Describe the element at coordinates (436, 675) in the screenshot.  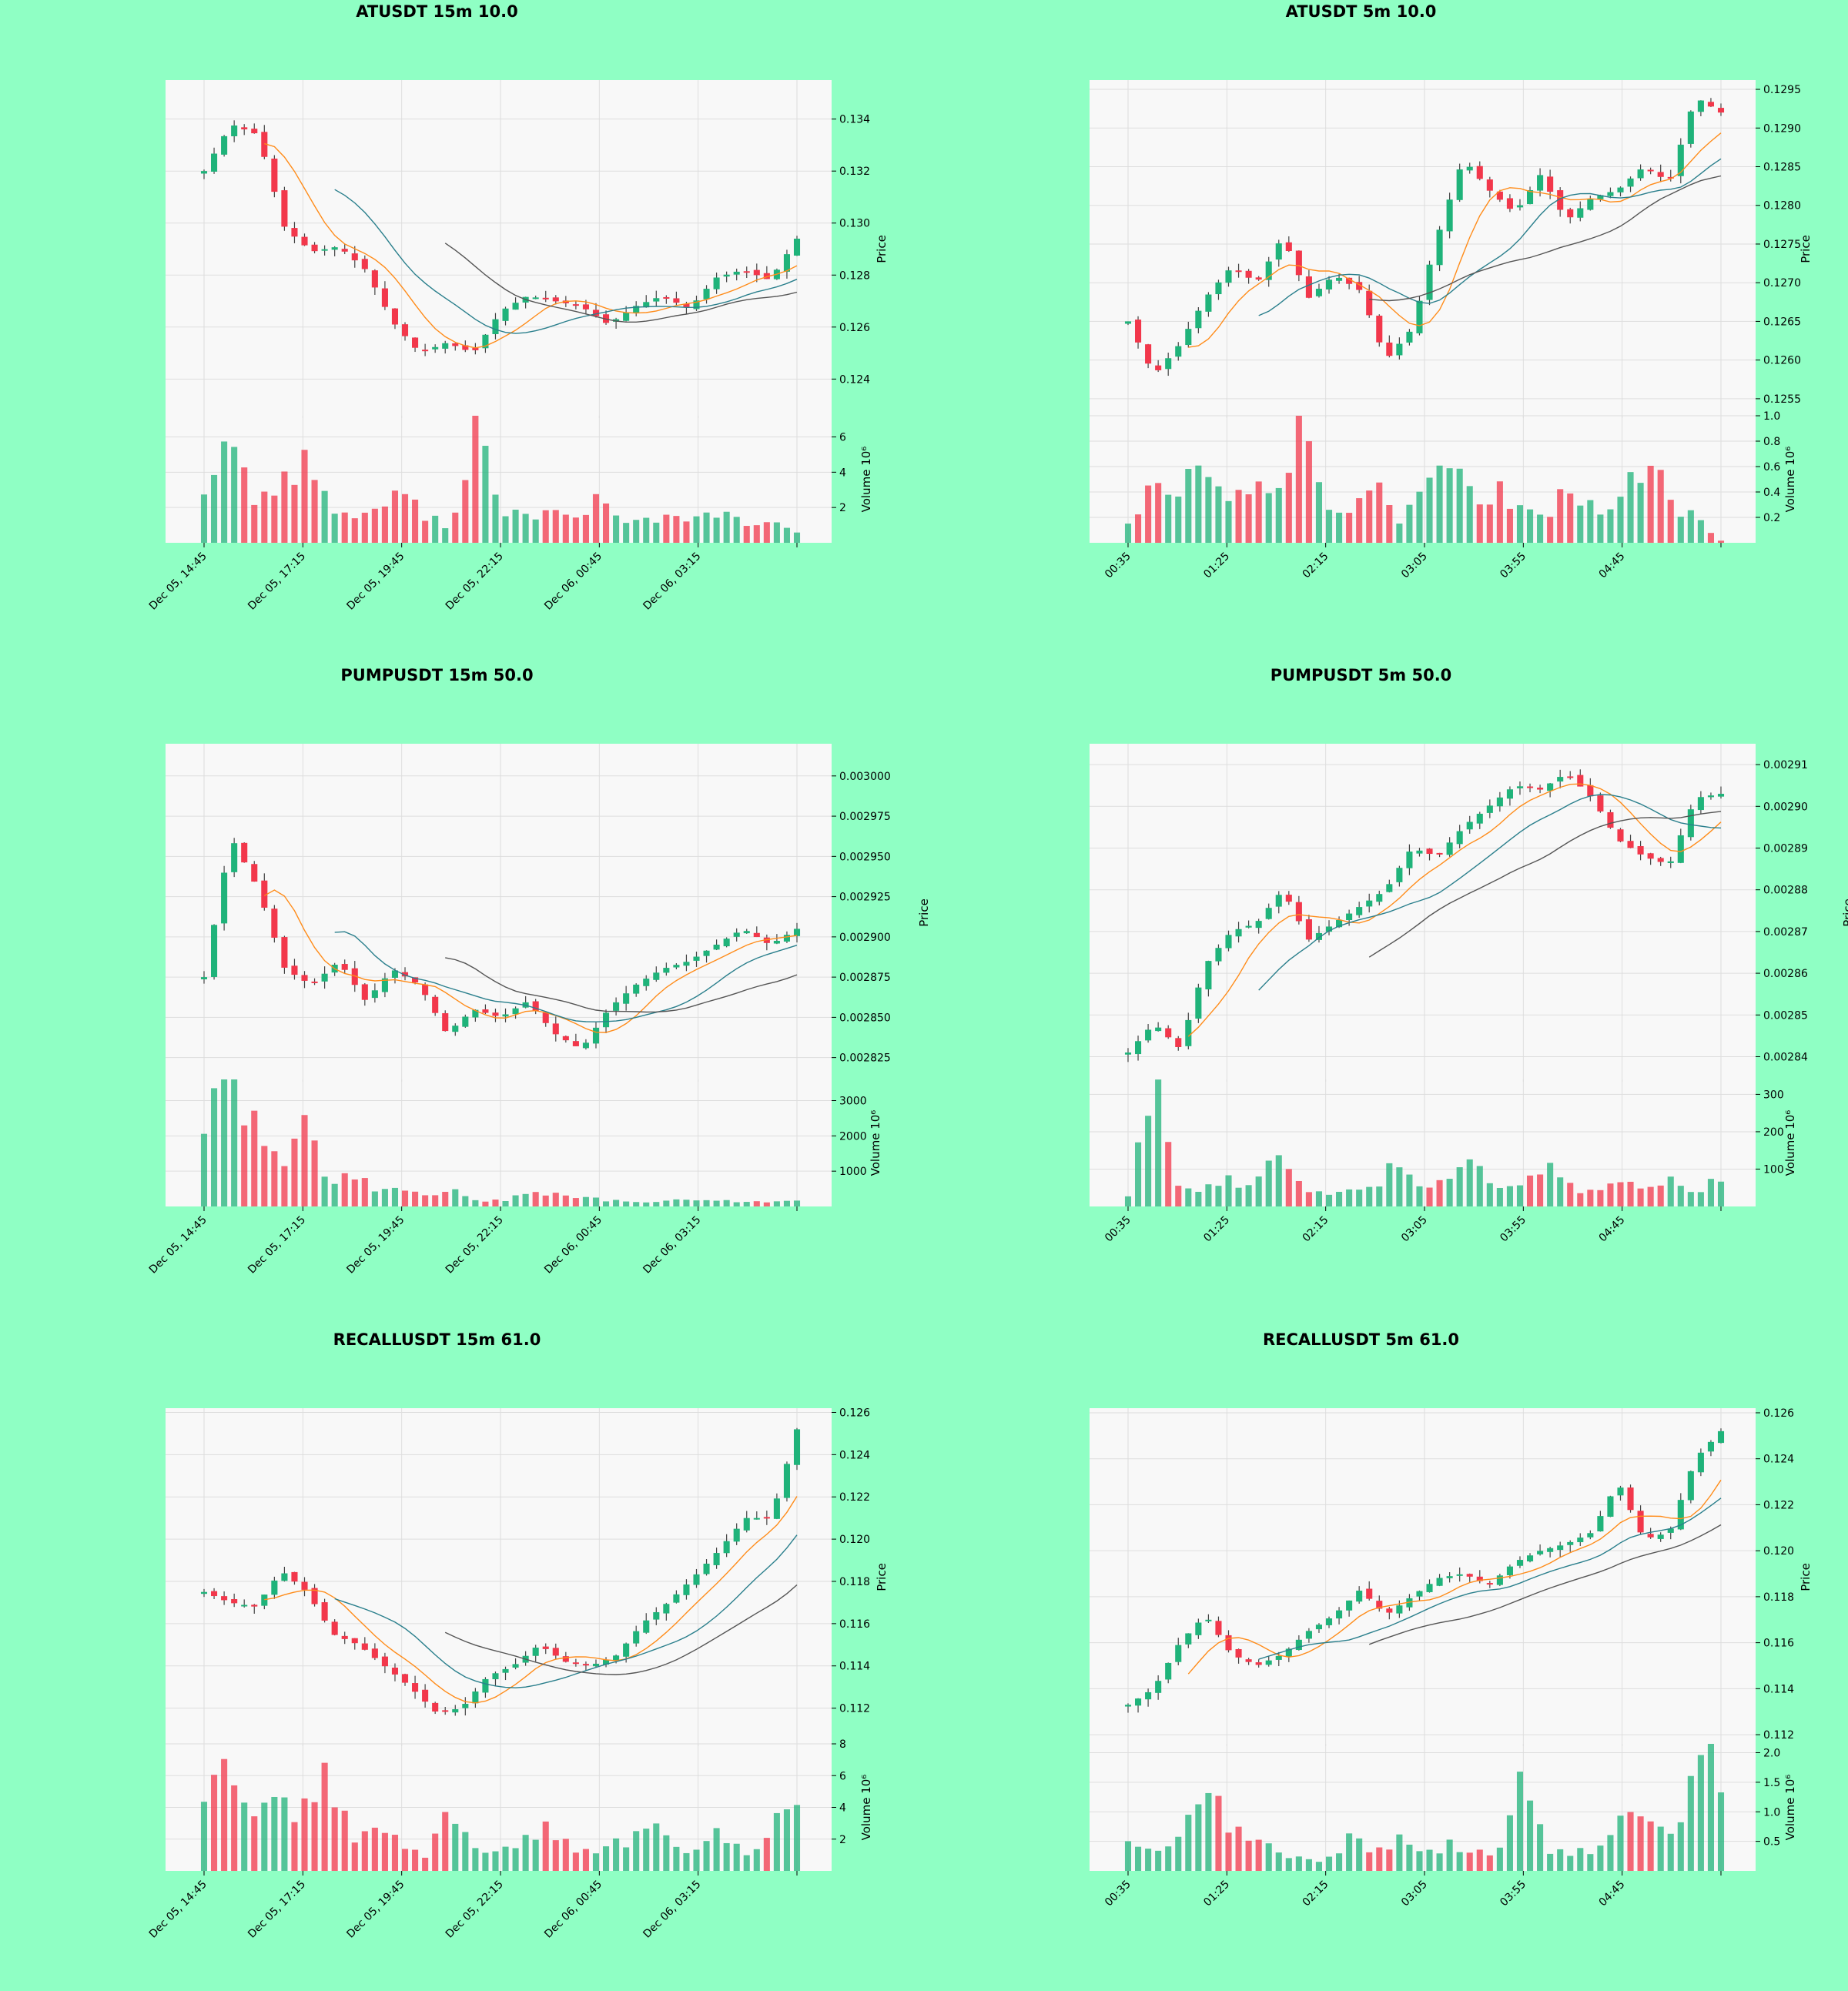
I see `chart-title: PUMPUSDT 15m 50.0` at that location.